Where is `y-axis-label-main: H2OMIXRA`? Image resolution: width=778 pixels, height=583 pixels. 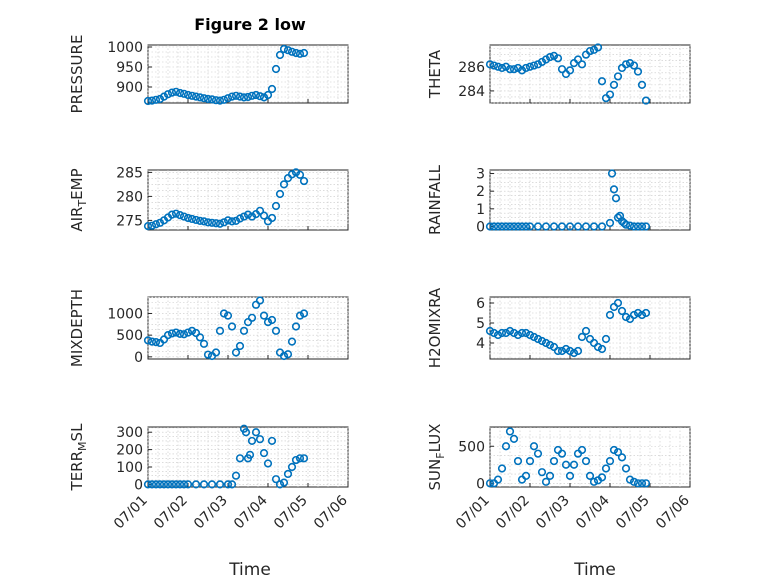 y-axis-label-main: H2OMIXRA is located at coordinates (435, 327).